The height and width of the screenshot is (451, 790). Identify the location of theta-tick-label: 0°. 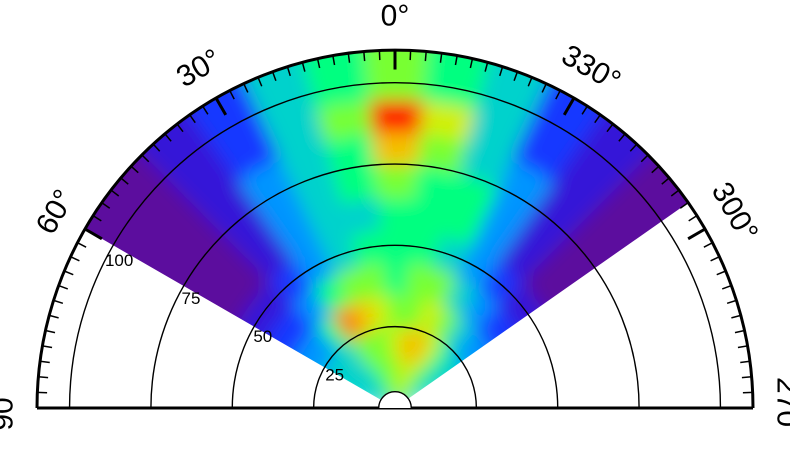
(395, 16).